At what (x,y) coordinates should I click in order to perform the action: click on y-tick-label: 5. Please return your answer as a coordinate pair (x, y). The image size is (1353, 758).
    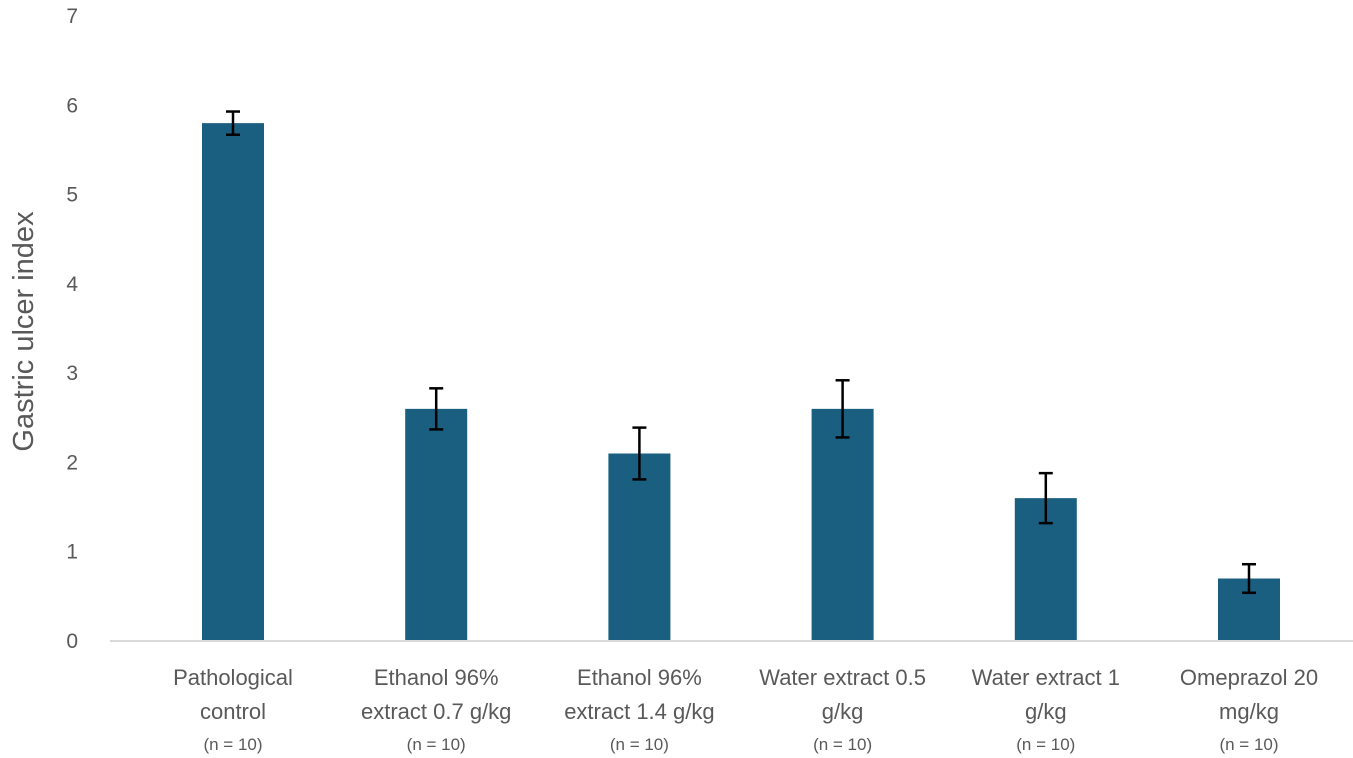
    Looking at the image, I should click on (72, 195).